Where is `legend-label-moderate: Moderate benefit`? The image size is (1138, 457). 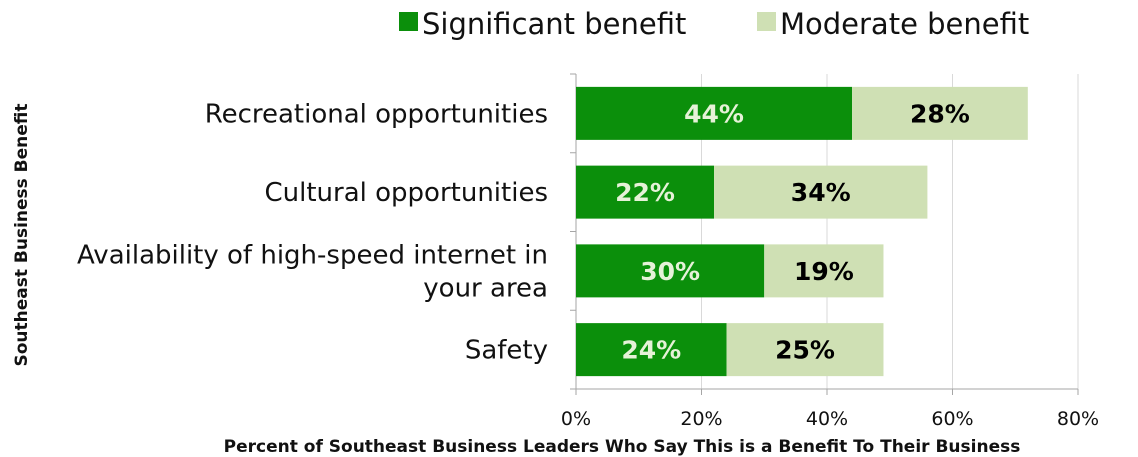
legend-label-moderate: Moderate benefit is located at coordinates (904, 24).